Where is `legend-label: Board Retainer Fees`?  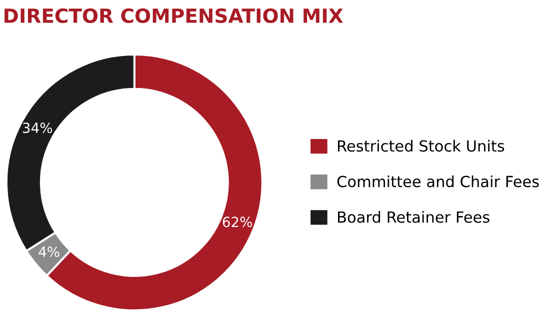 legend-label: Board Retainer Fees is located at coordinates (414, 217).